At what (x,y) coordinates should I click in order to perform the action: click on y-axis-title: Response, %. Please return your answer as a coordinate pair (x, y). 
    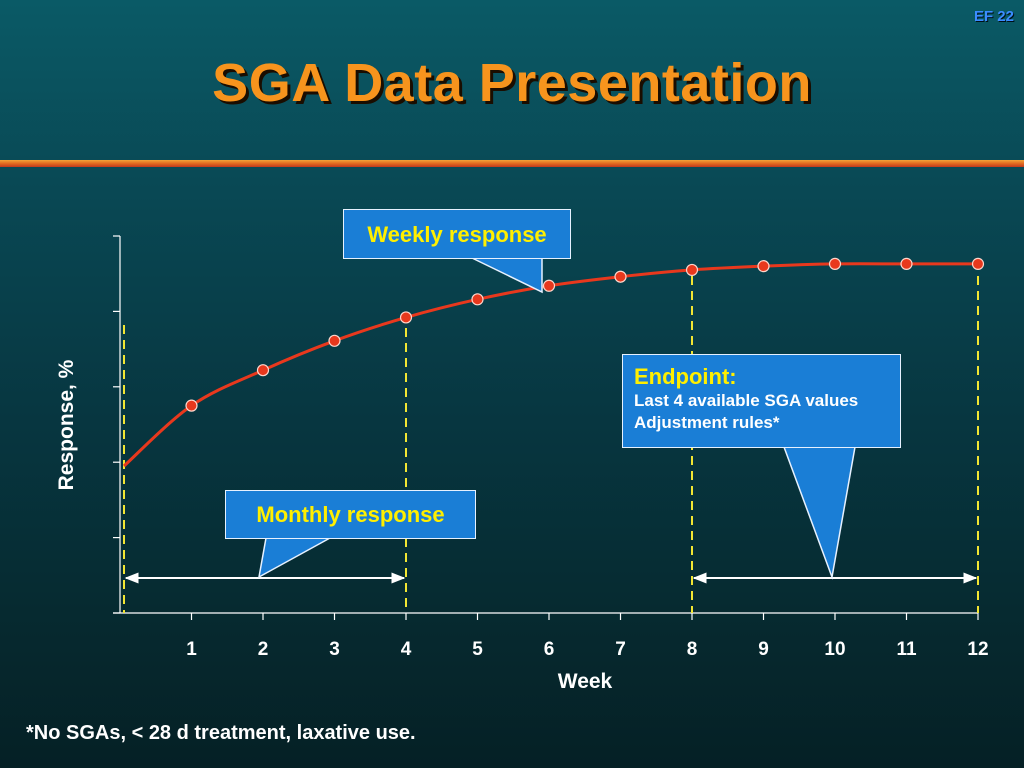
    Looking at the image, I should click on (66, 424).